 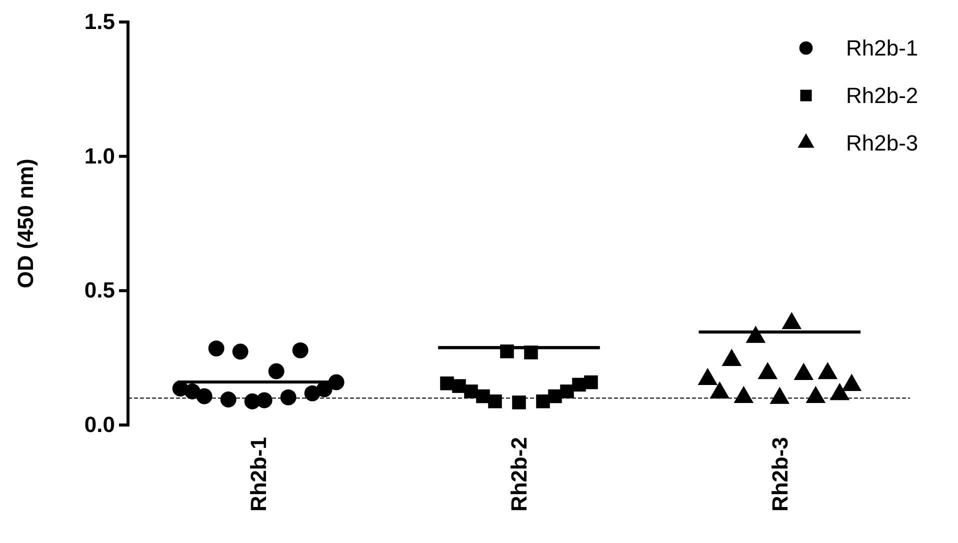 What do you see at coordinates (519, 474) in the screenshot?
I see `x-tick-label: Rh2b-2` at bounding box center [519, 474].